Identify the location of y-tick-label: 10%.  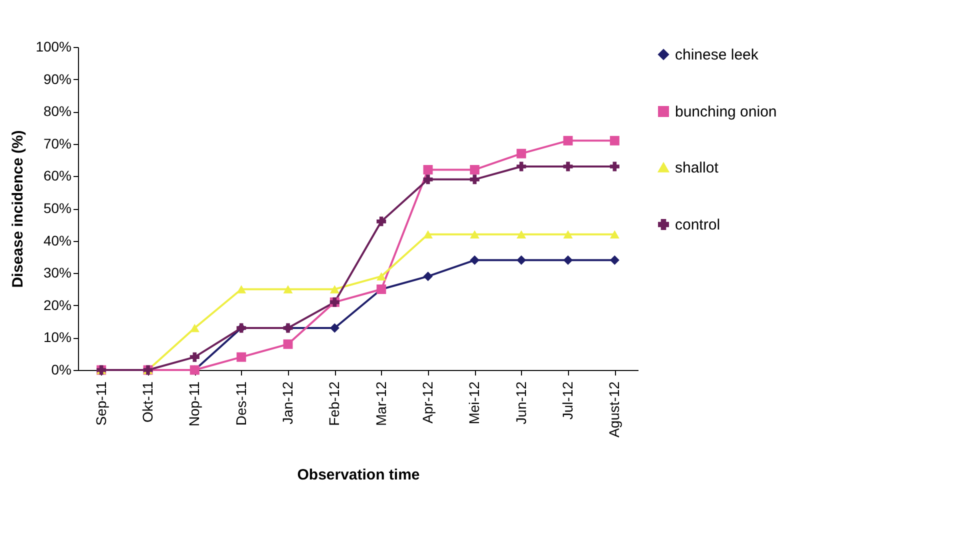
(57, 337).